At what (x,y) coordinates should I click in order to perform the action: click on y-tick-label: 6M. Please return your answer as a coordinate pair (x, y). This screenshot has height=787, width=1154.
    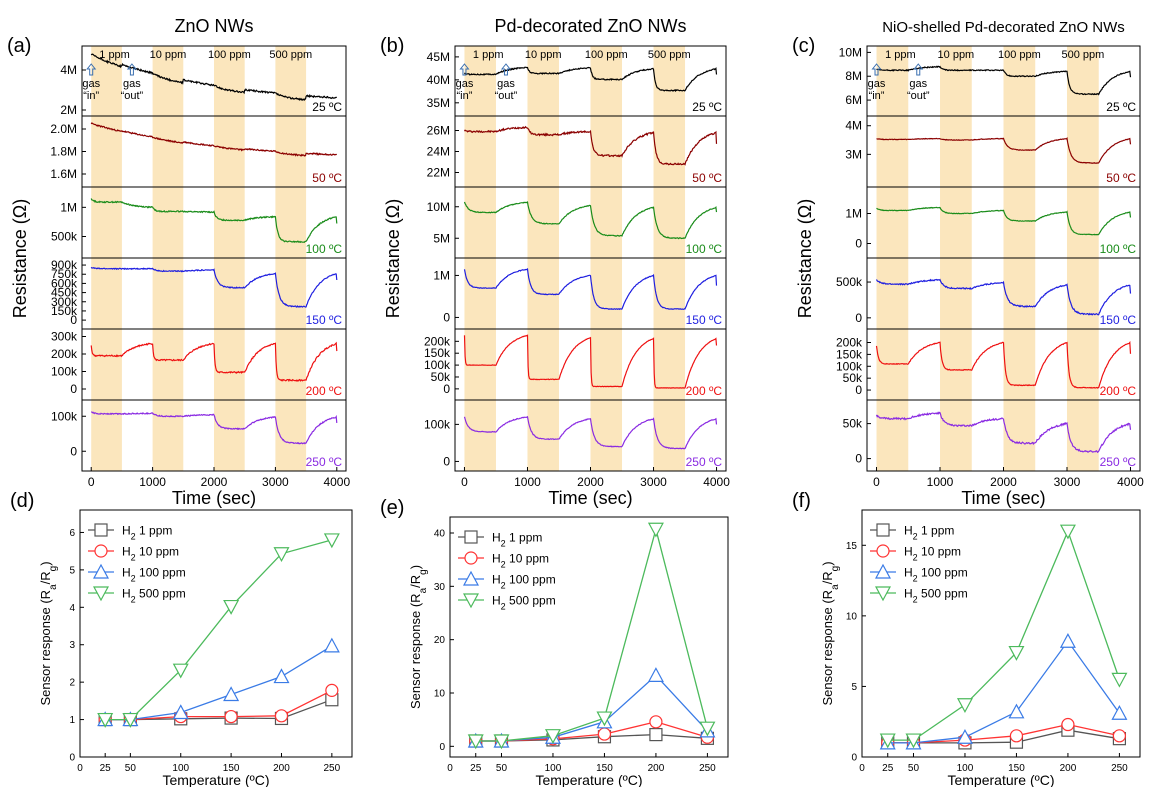
    Looking at the image, I should click on (853, 100).